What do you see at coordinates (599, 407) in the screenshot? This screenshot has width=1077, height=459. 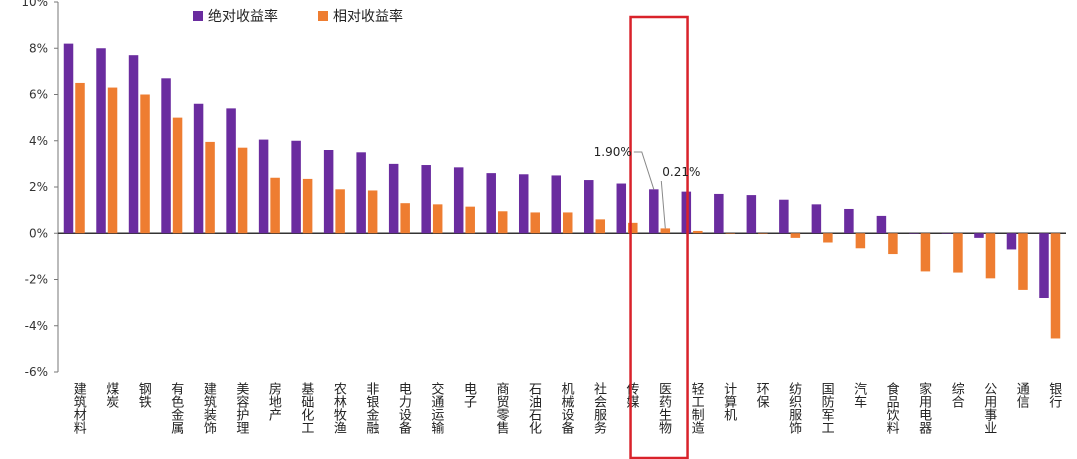 I see `x-category-label: 社会服务` at bounding box center [599, 407].